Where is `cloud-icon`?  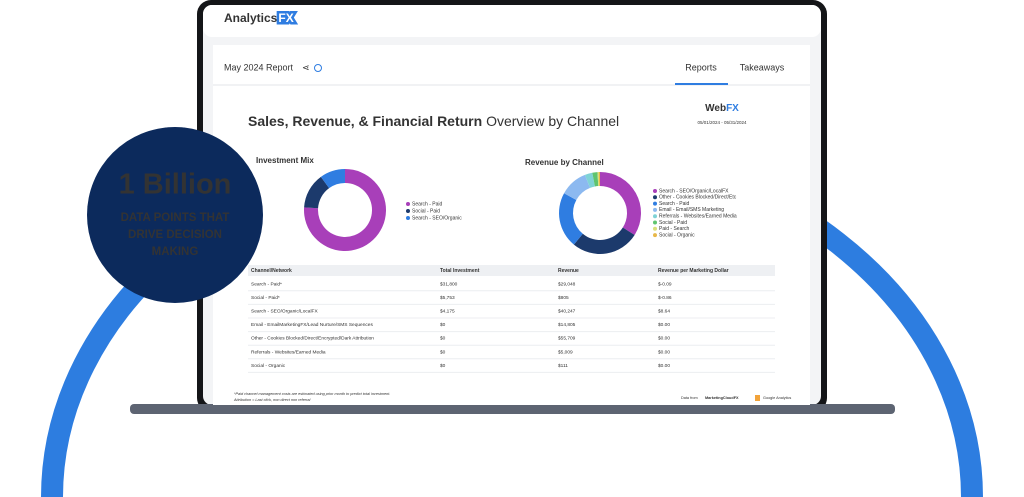
cloud-icon is located at coordinates (318, 68).